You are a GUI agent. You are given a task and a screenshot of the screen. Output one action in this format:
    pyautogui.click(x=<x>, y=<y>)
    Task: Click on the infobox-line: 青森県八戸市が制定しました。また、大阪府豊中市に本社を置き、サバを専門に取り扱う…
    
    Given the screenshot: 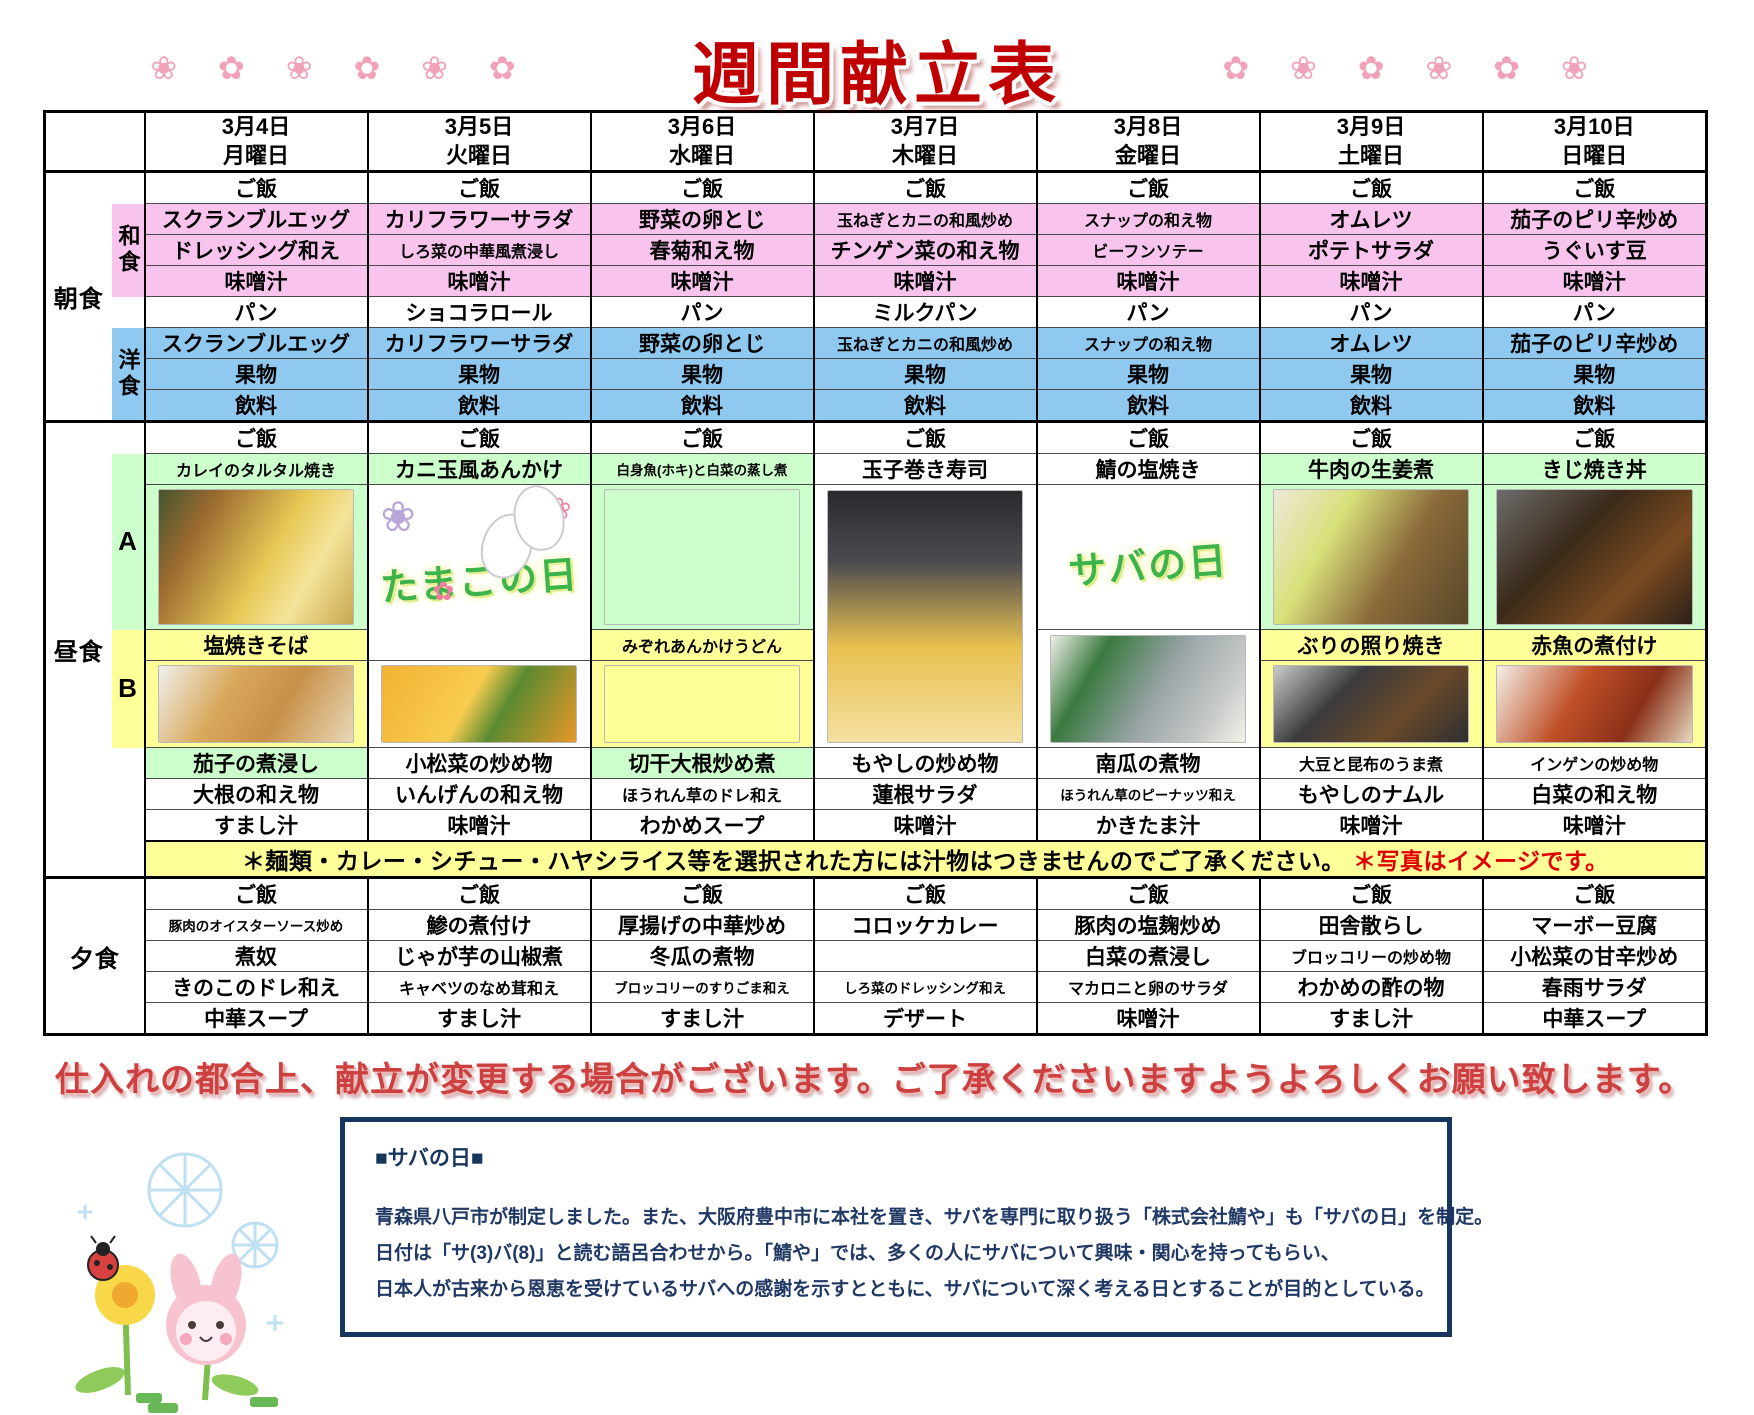 What is the action you would take?
    pyautogui.click(x=934, y=1218)
    